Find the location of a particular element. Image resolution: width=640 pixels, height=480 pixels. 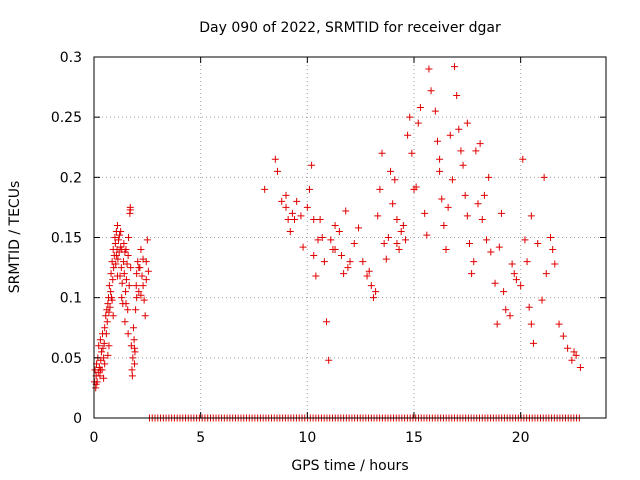

y-tick-label: 0.25 is located at coordinates (66, 118).